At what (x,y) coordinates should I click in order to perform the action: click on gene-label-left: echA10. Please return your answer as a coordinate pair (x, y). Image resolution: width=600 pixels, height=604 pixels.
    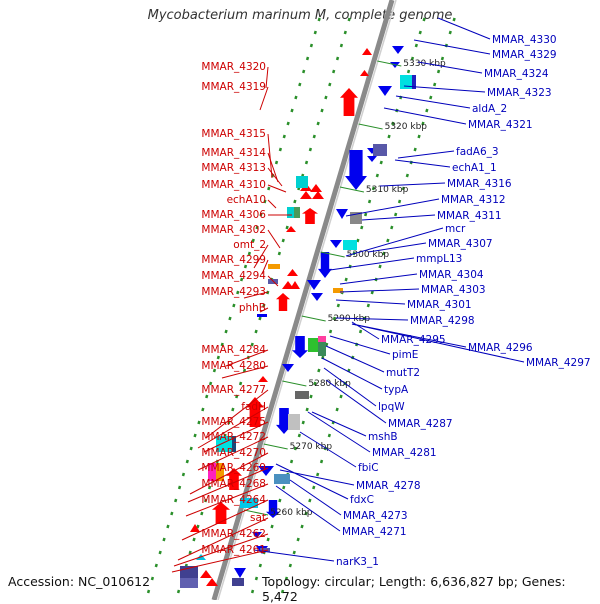
    Looking at the image, I should click on (246, 200).